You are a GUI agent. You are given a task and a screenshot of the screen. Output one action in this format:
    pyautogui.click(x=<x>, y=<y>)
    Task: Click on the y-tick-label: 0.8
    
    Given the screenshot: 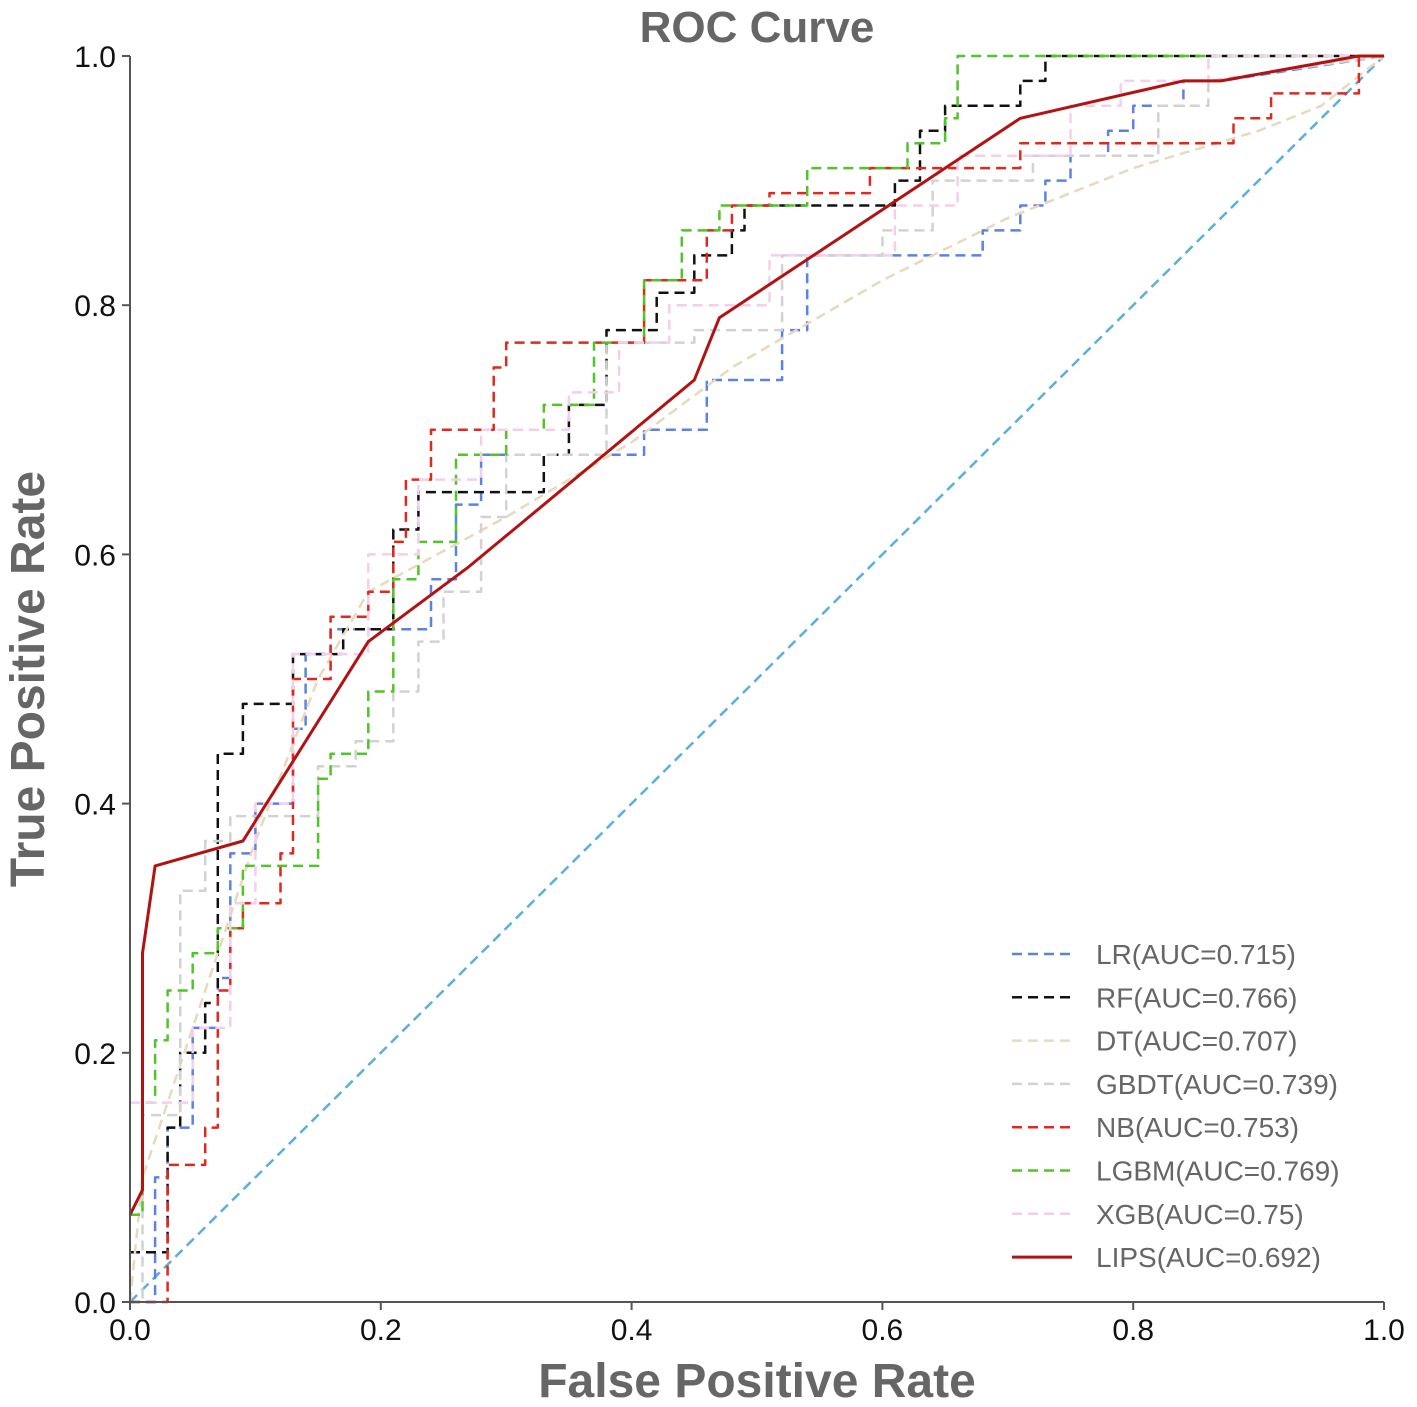 What is the action you would take?
    pyautogui.click(x=95, y=306)
    